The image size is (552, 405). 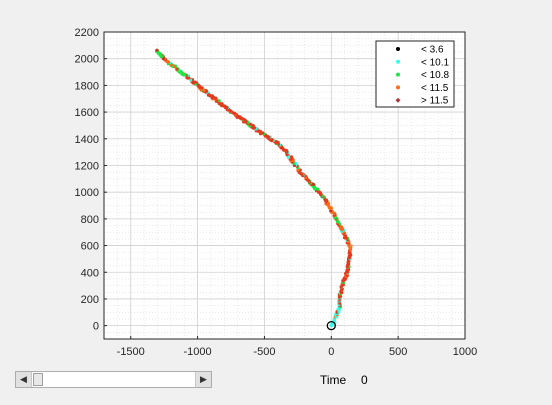 I want to click on y-tick-label: 1800, so click(x=87, y=86).